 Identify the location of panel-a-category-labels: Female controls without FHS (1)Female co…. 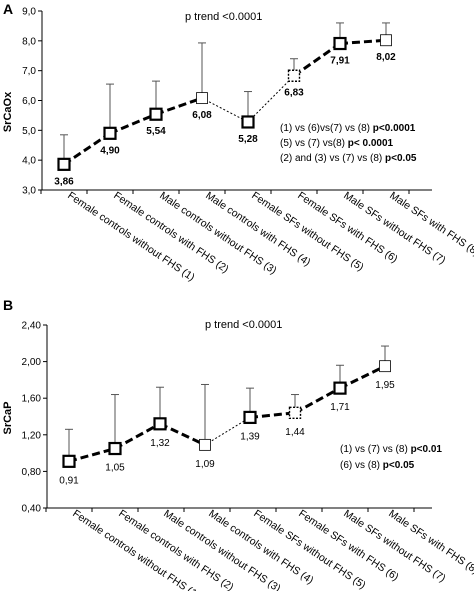
(269, 237).